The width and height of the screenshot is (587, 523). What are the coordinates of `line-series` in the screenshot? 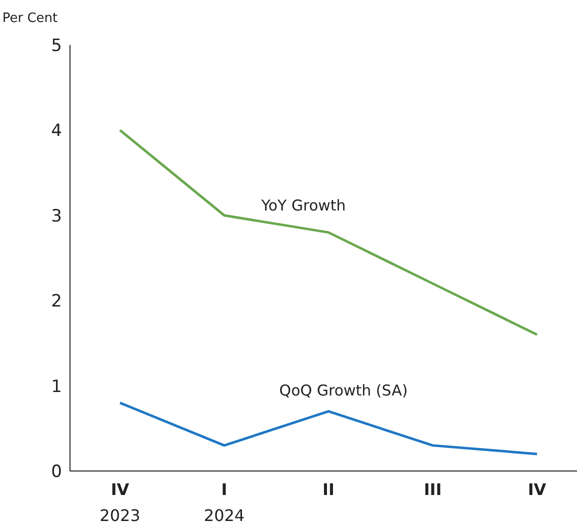 It's located at (328, 429).